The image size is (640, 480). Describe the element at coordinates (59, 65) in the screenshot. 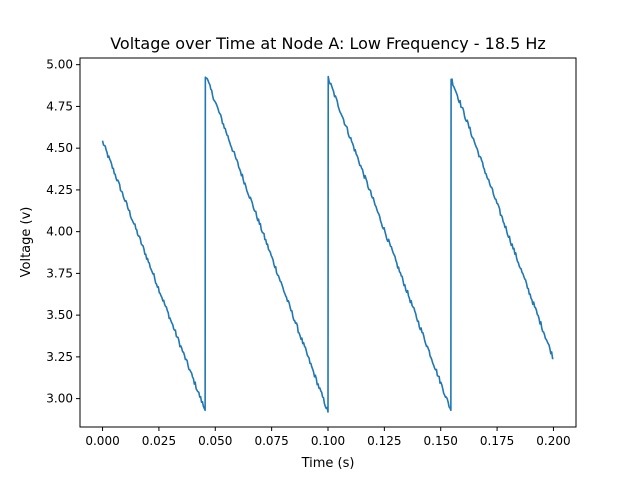

I see `y-tick-label: 5.00` at that location.